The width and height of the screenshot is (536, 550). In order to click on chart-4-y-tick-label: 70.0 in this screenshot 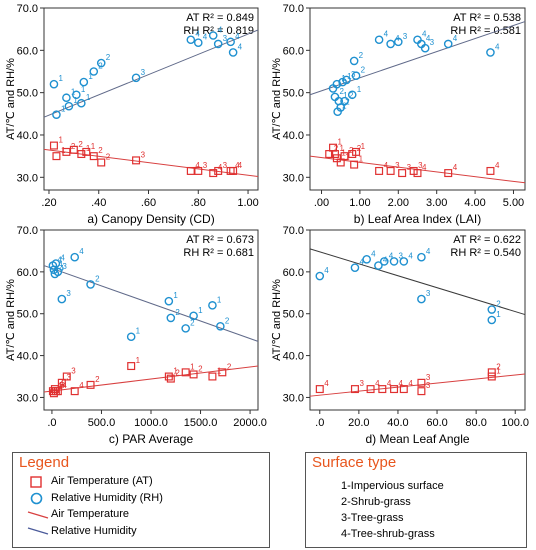, I will do `click(293, 231)`.